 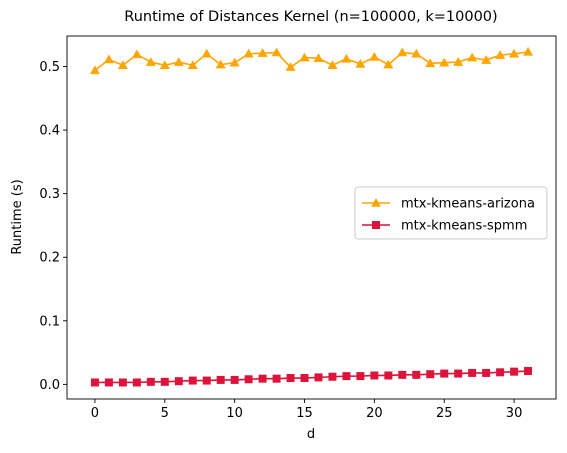 What do you see at coordinates (17, 216) in the screenshot?
I see `y-axis-label: Runtime (s)` at bounding box center [17, 216].